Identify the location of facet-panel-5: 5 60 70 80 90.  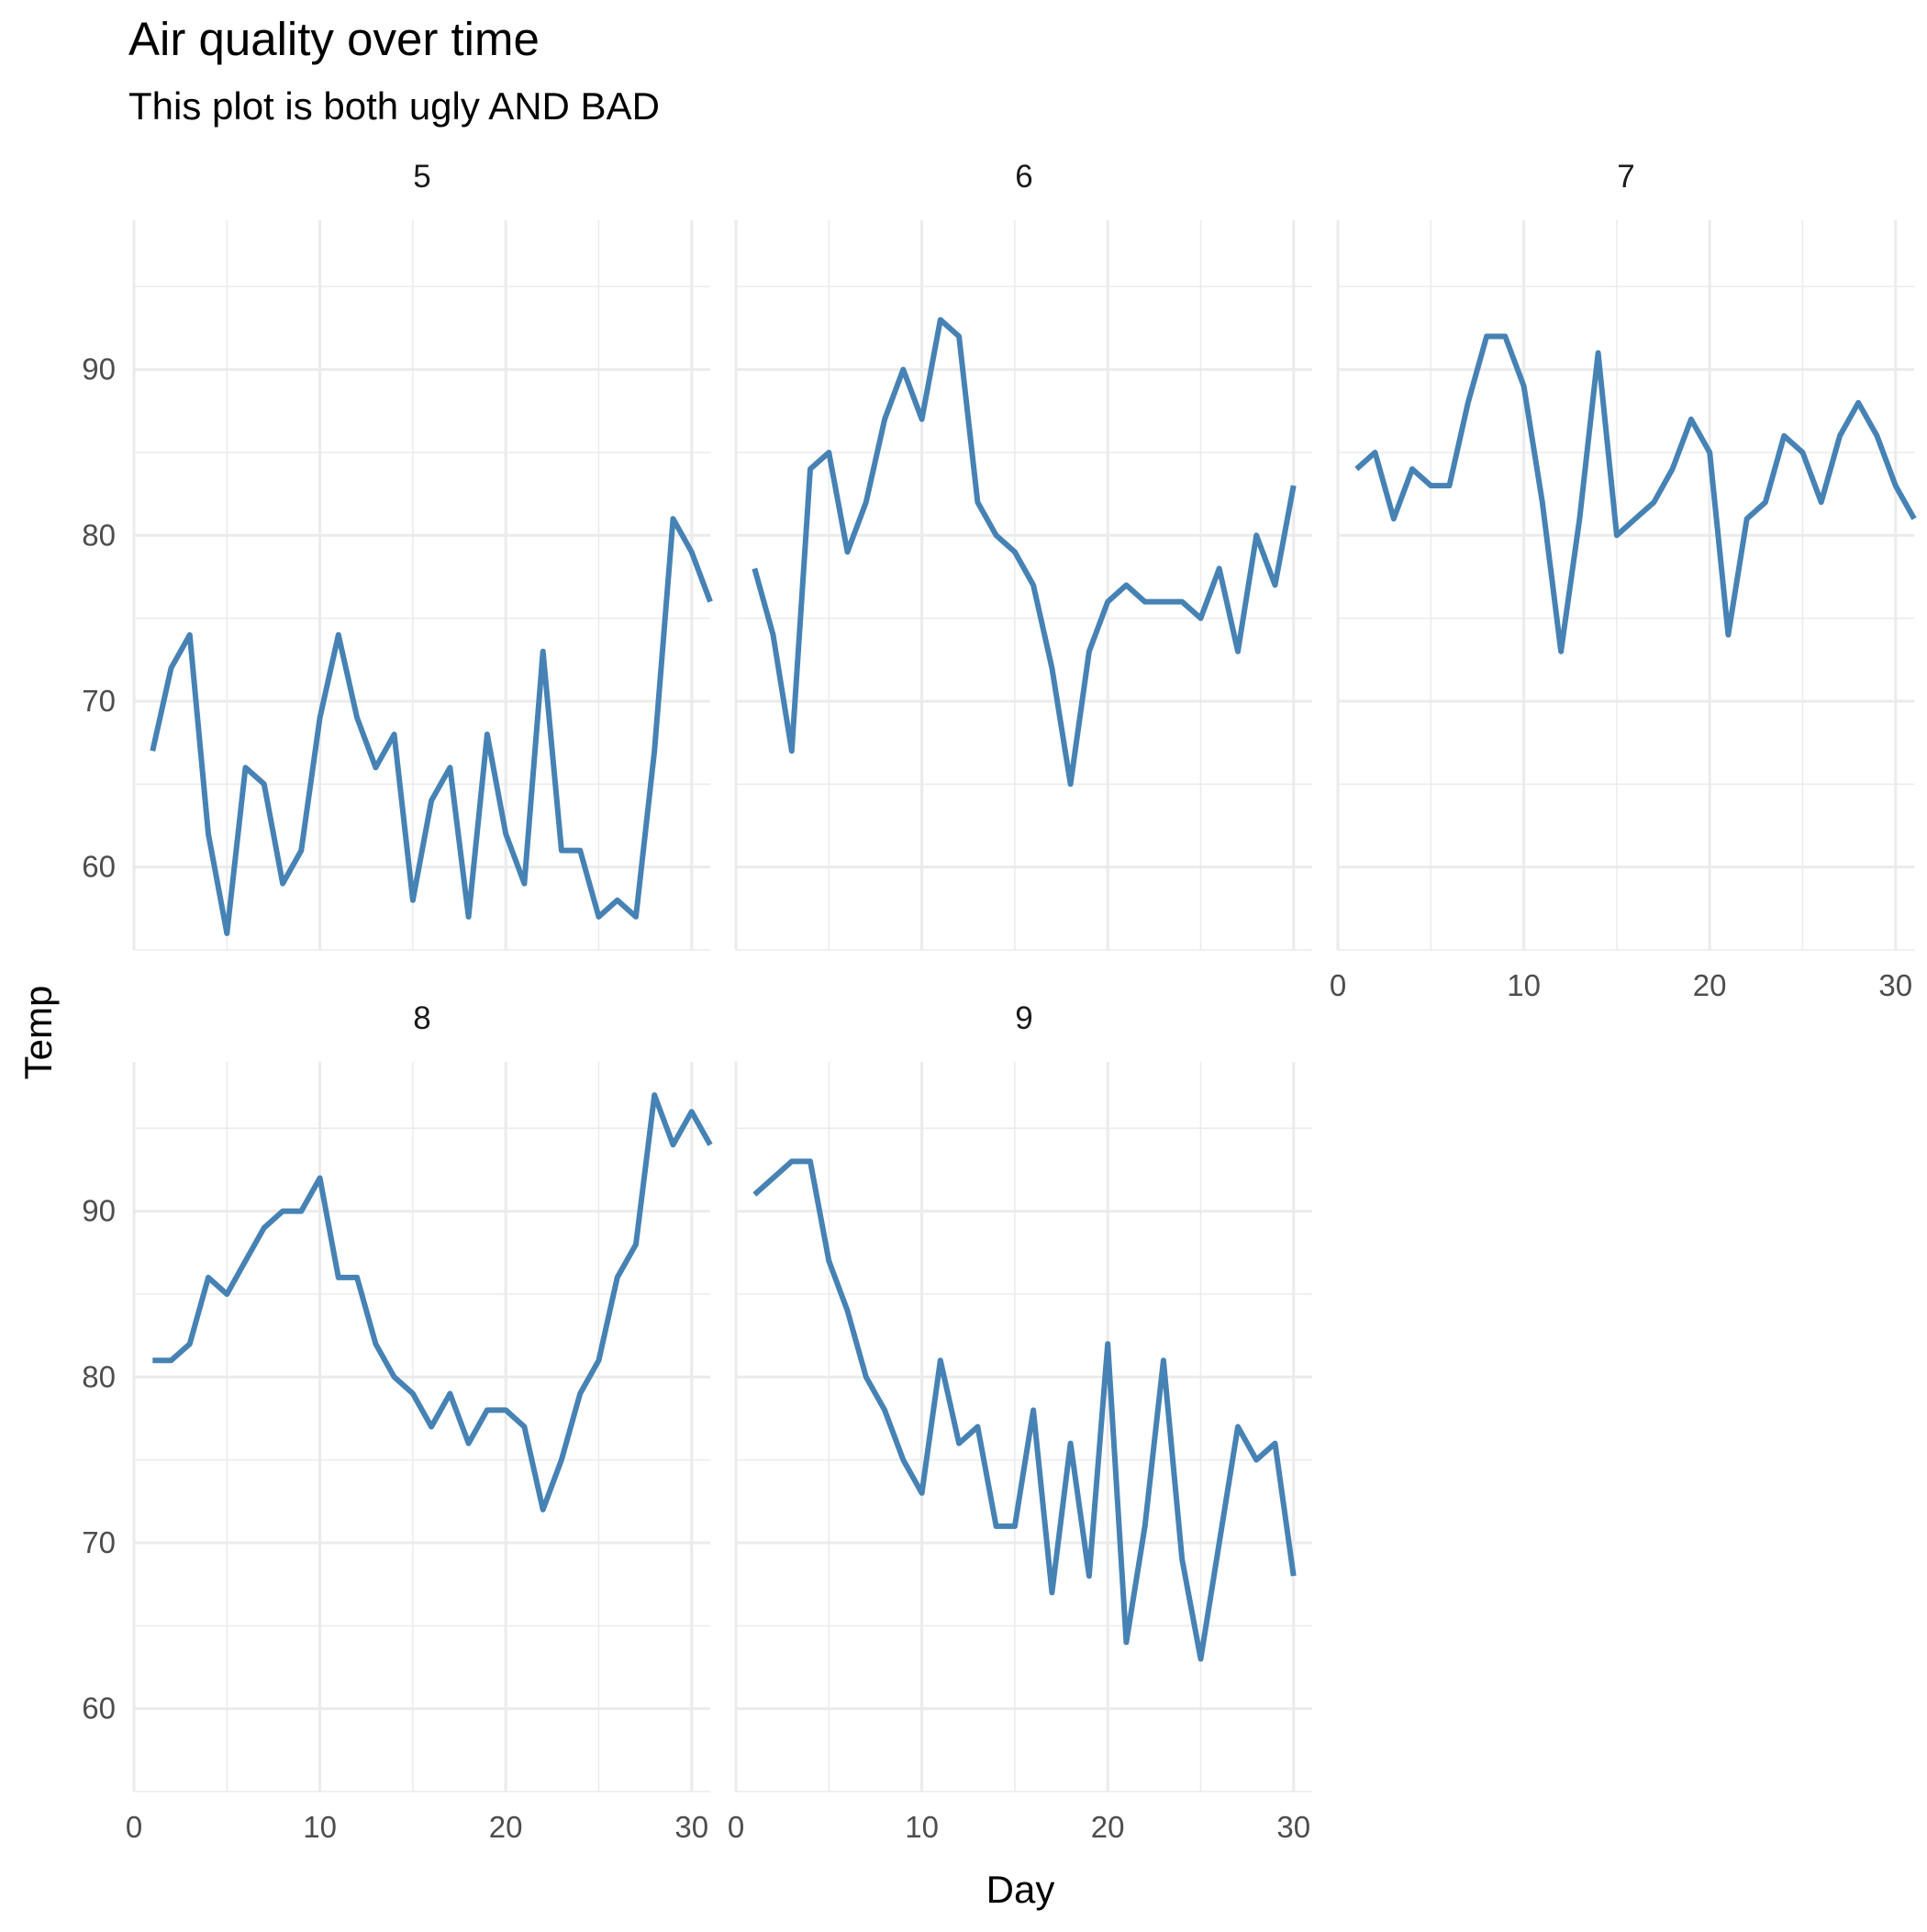
(397, 555).